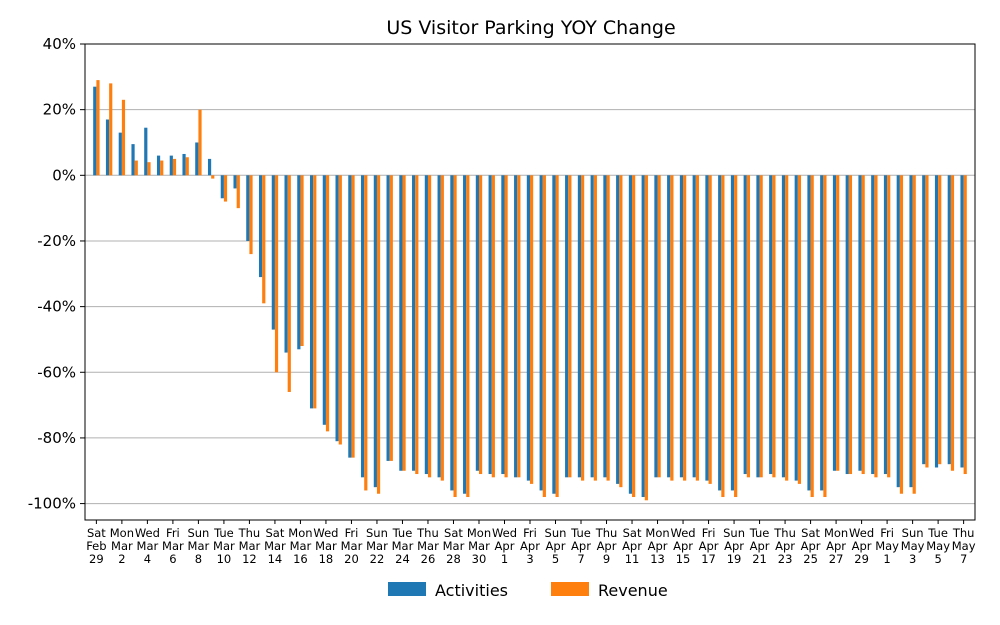 The height and width of the screenshot is (625, 1000). Describe the element at coordinates (683, 559) in the screenshot. I see `x-tick-label-line: 15` at that location.